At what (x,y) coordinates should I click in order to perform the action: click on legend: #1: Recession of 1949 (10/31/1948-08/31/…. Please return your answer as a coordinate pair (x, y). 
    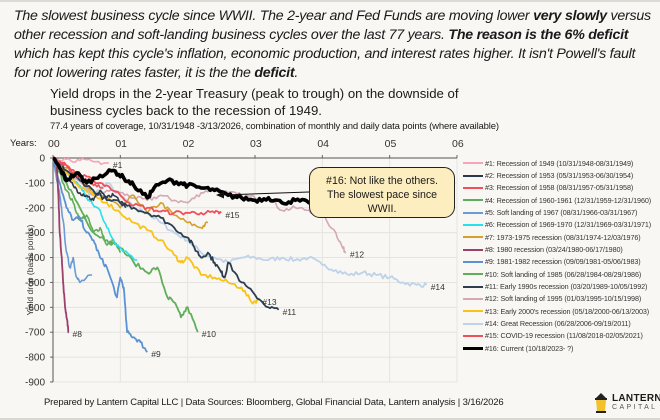
    Looking at the image, I should click on (561, 256).